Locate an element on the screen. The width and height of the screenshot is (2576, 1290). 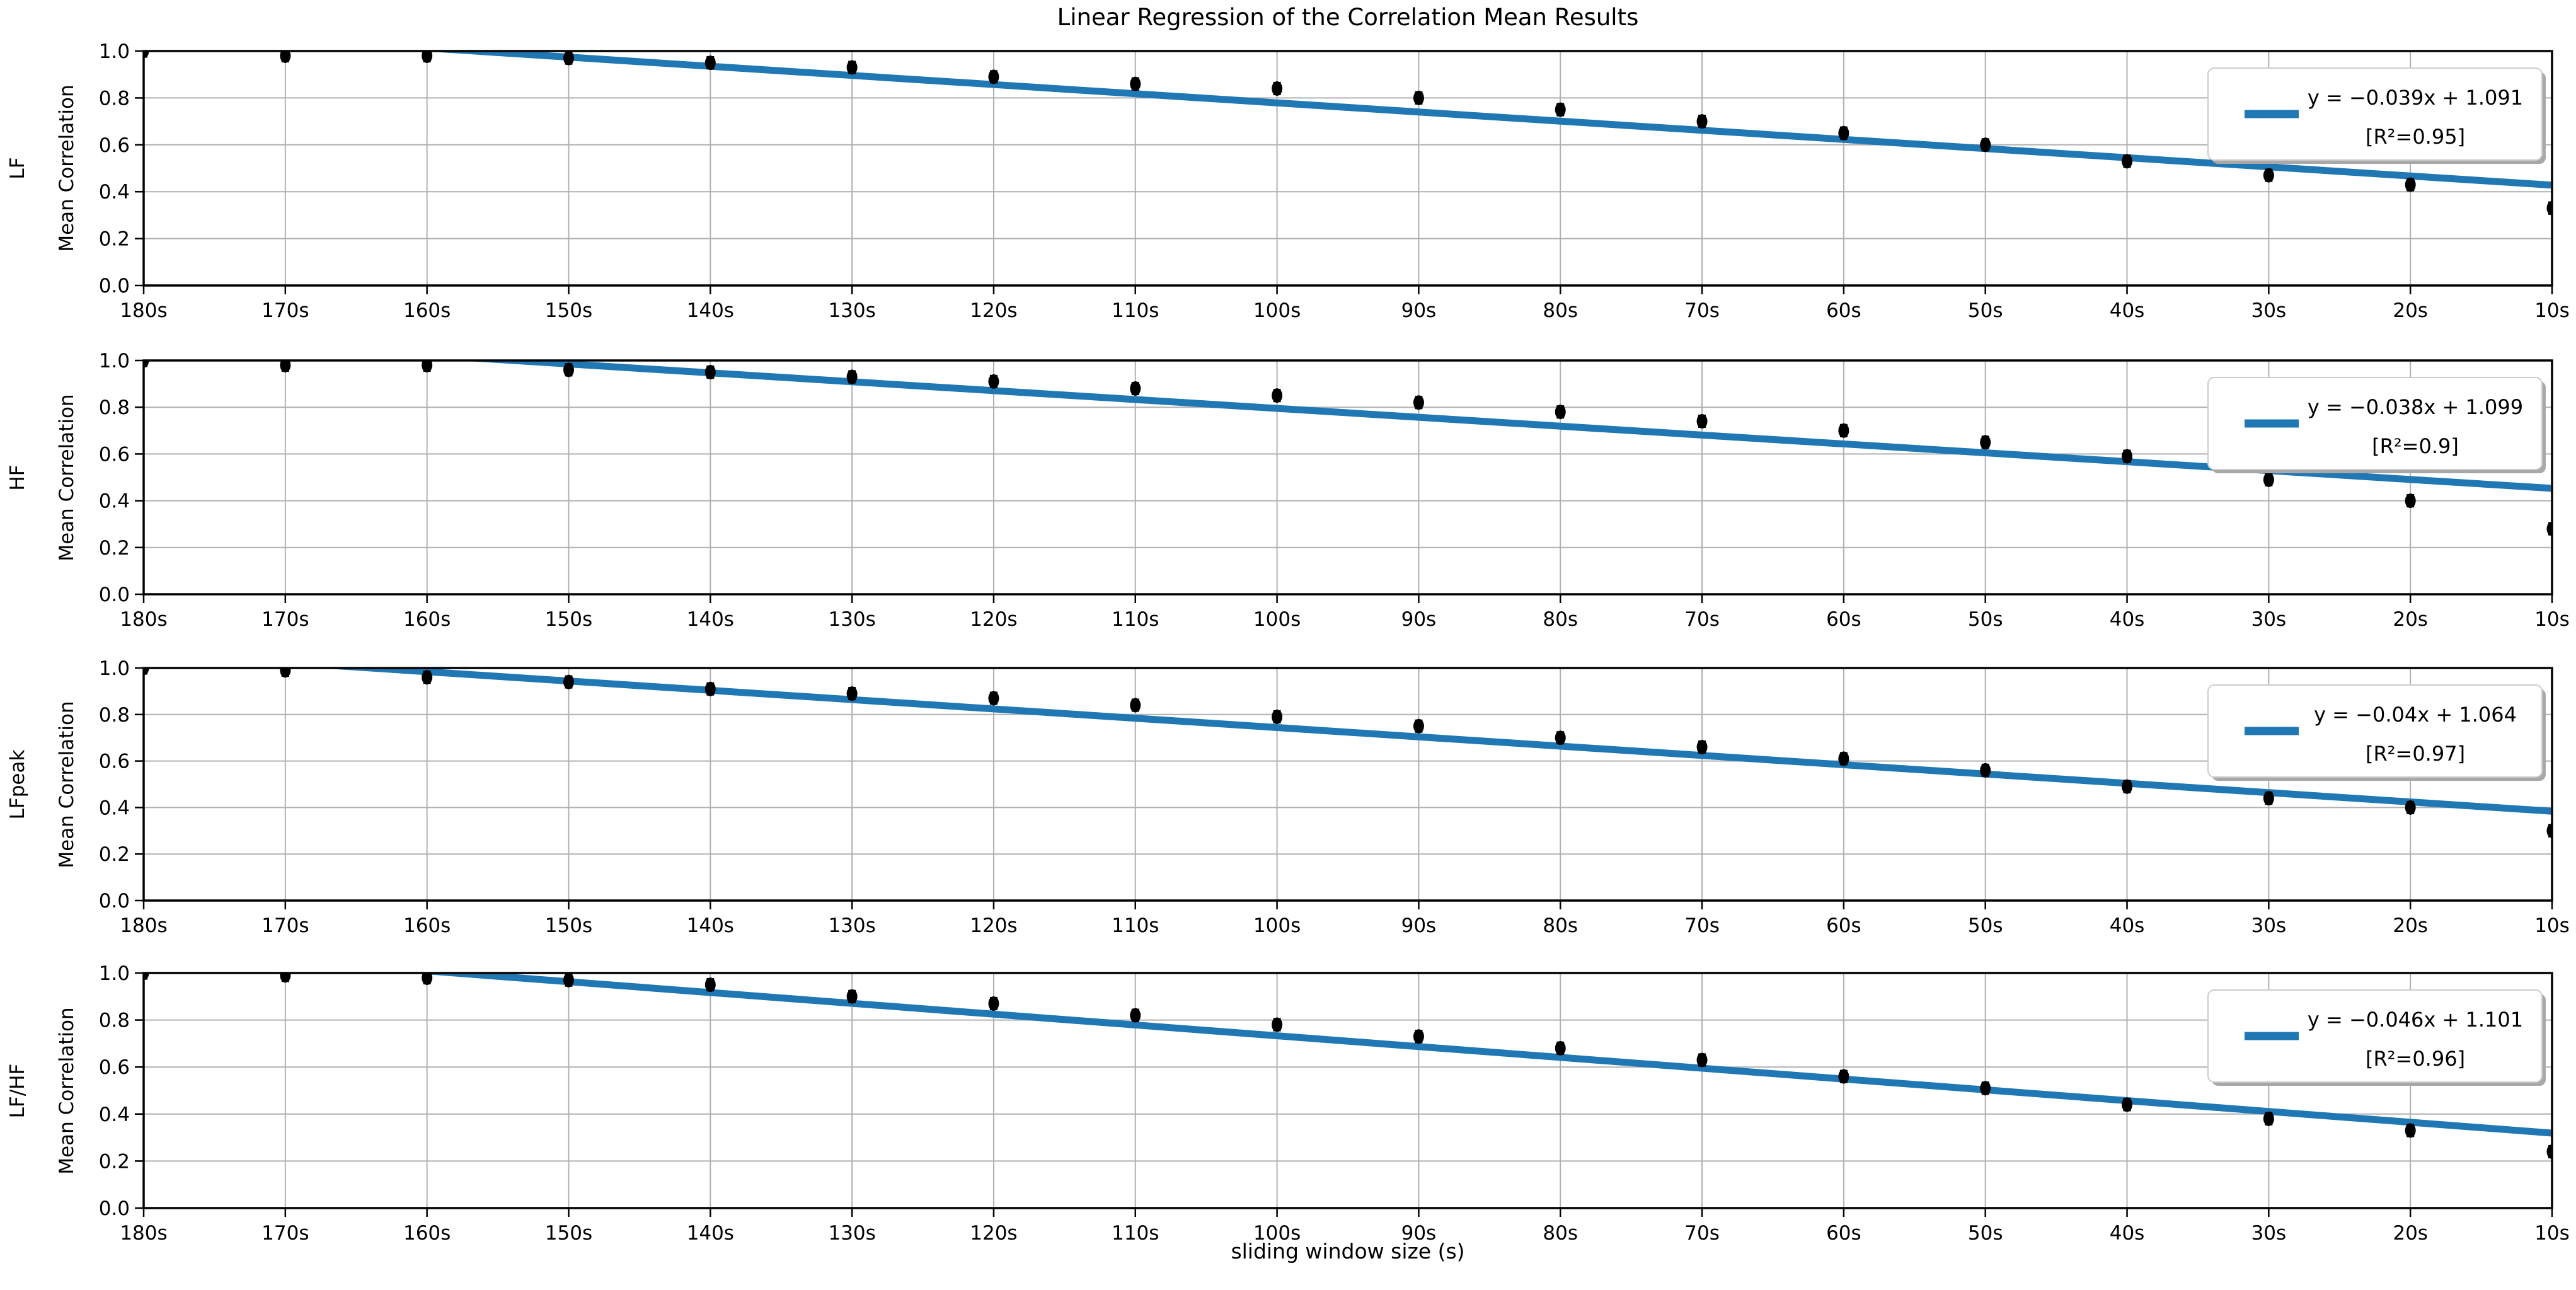
legend-r-squared: [R²=0.9] is located at coordinates (2415, 446).